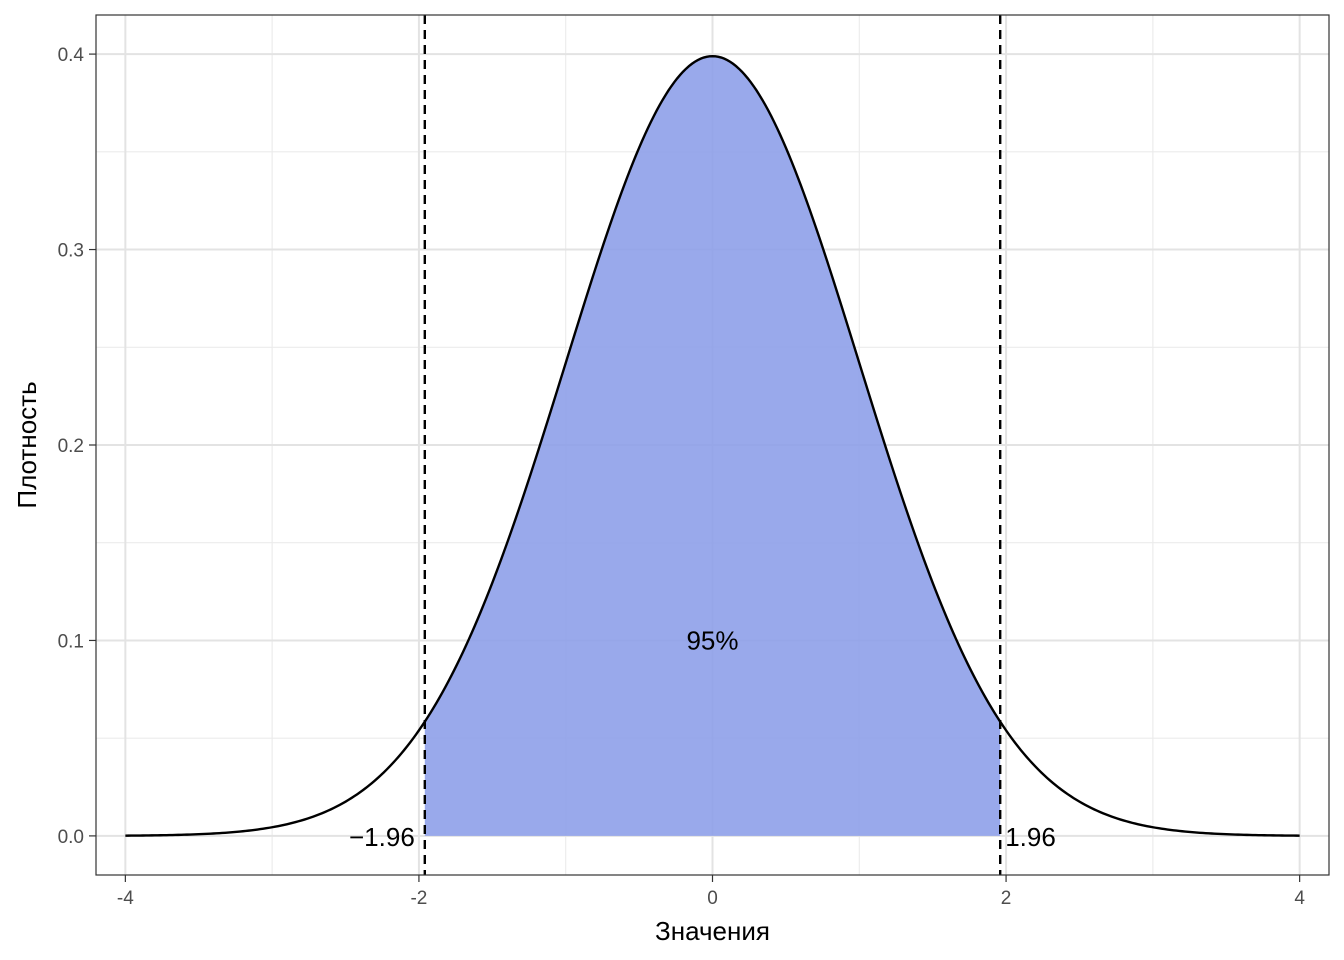  What do you see at coordinates (27, 444) in the screenshot?
I see `y-axis-title: Плотность` at bounding box center [27, 444].